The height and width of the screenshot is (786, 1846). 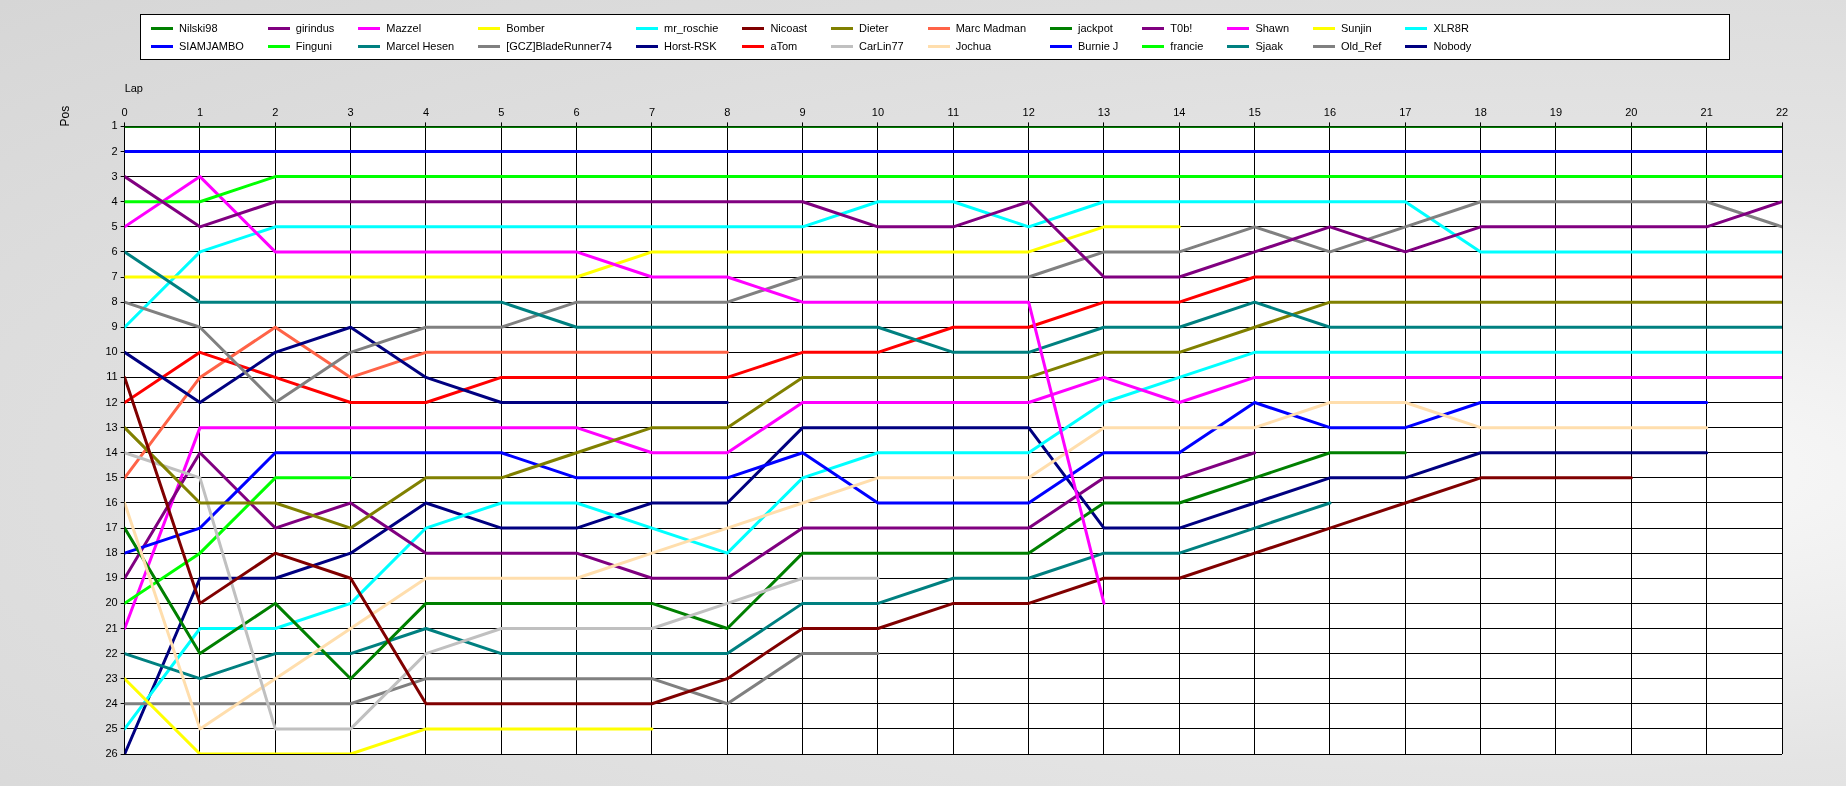 I want to click on legend-label: Marc Madman, so click(x=990, y=28).